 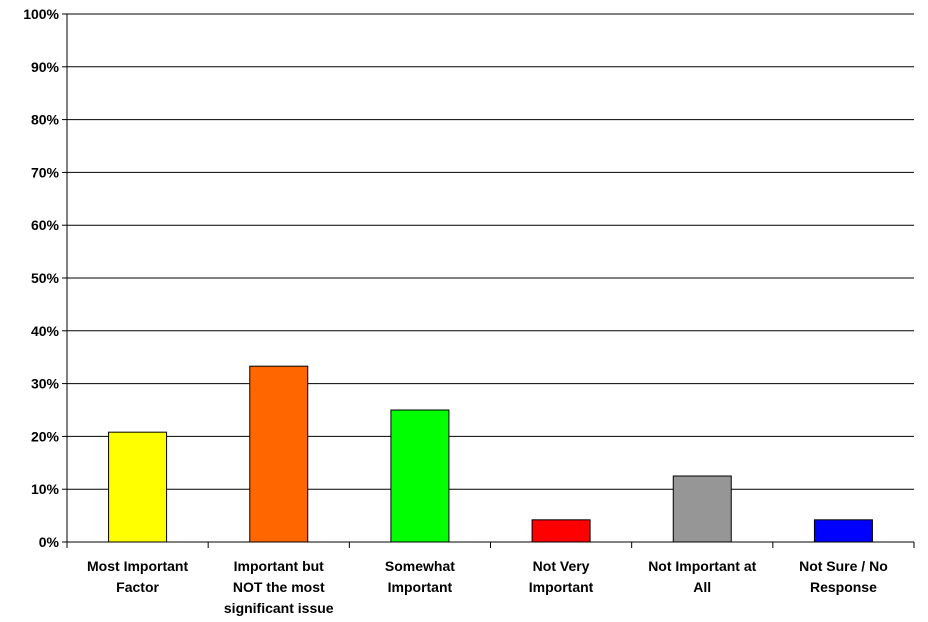 I want to click on y-tick-label: 0%, so click(x=49, y=542).